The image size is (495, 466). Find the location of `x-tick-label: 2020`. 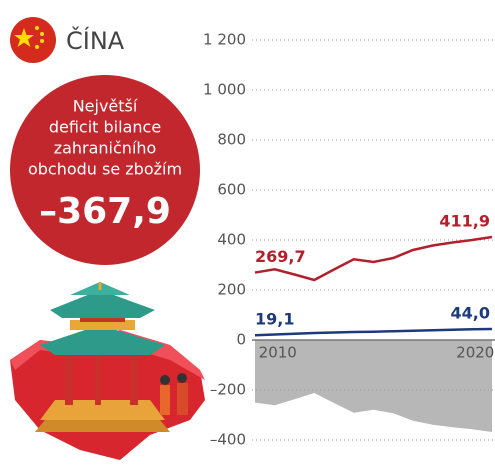

x-tick-label: 2020 is located at coordinates (475, 353).